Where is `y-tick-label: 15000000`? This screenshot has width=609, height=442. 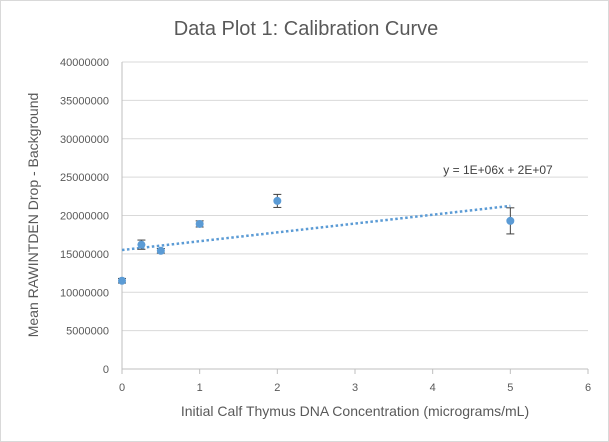 y-tick-label: 15000000 is located at coordinates (84, 255).